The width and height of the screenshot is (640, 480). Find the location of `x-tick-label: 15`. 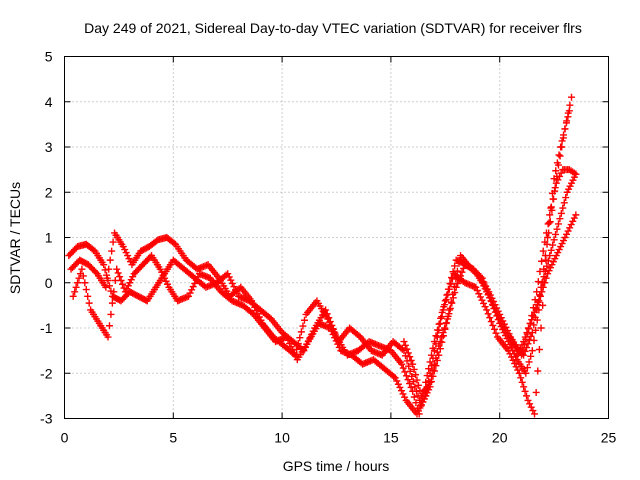

x-tick-label: 15 is located at coordinates (391, 438).